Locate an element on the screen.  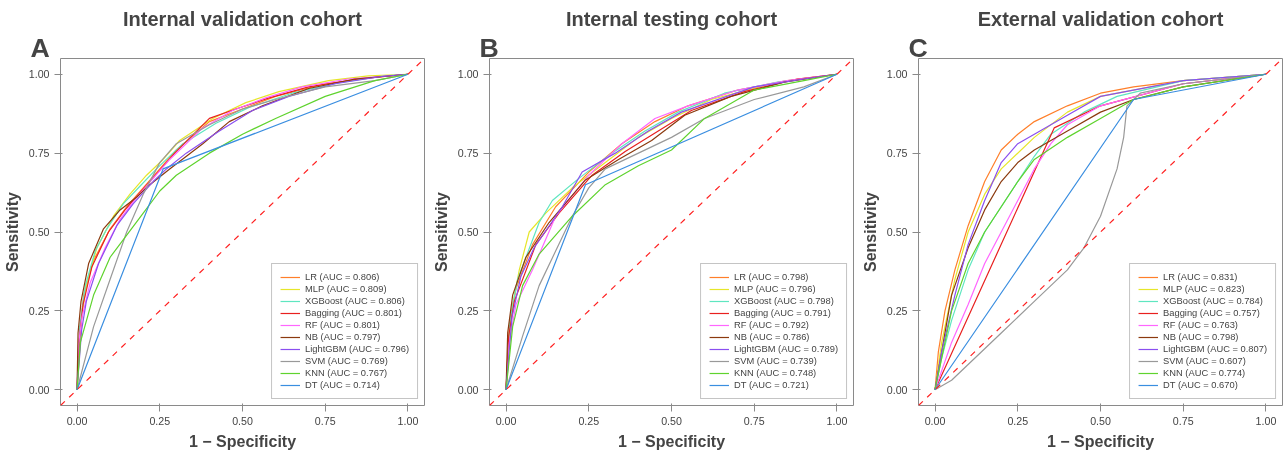
legend-label: KNN (AUC = 0.748) is located at coordinates (775, 373).